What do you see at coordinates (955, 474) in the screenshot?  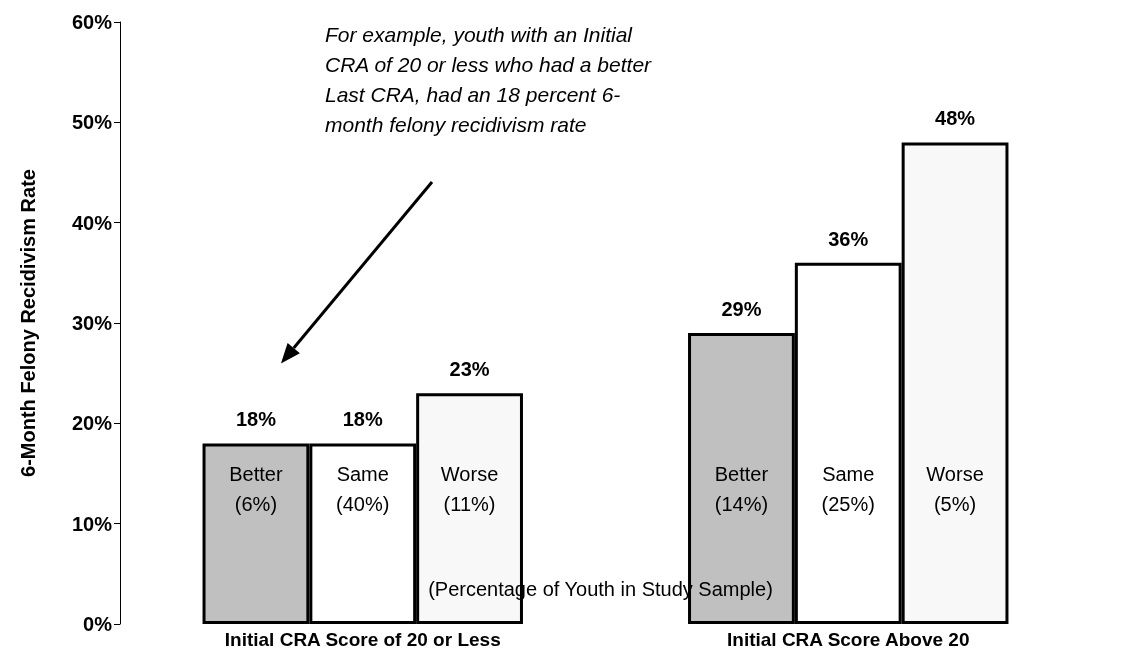 I see `text: Worse` at bounding box center [955, 474].